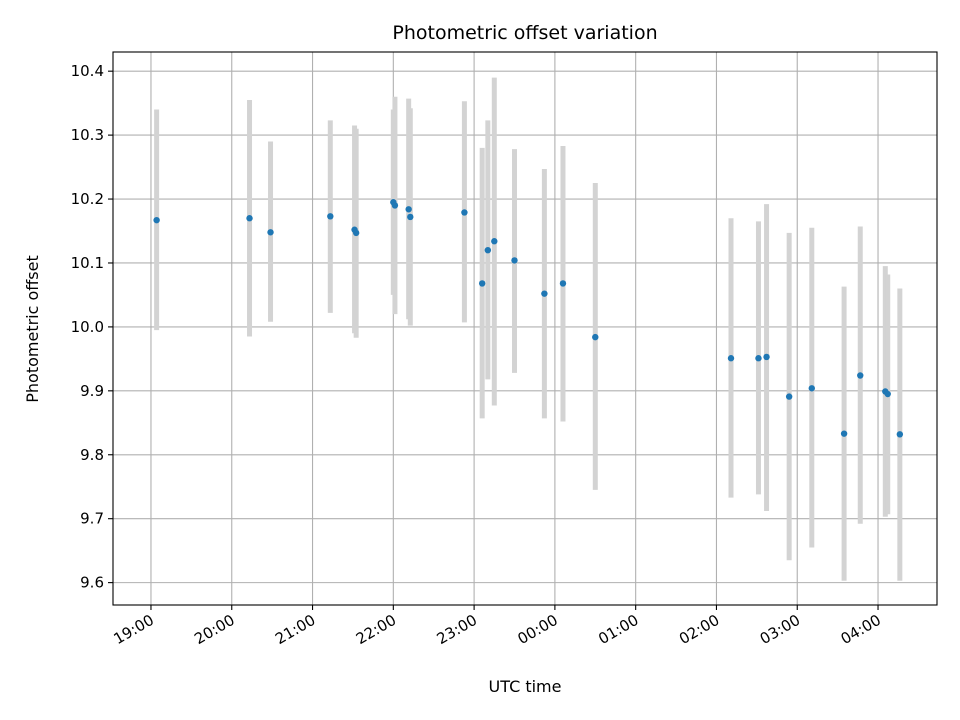 The image size is (960, 720). Describe the element at coordinates (92, 583) in the screenshot. I see `y-tick-label: 9.6` at that location.